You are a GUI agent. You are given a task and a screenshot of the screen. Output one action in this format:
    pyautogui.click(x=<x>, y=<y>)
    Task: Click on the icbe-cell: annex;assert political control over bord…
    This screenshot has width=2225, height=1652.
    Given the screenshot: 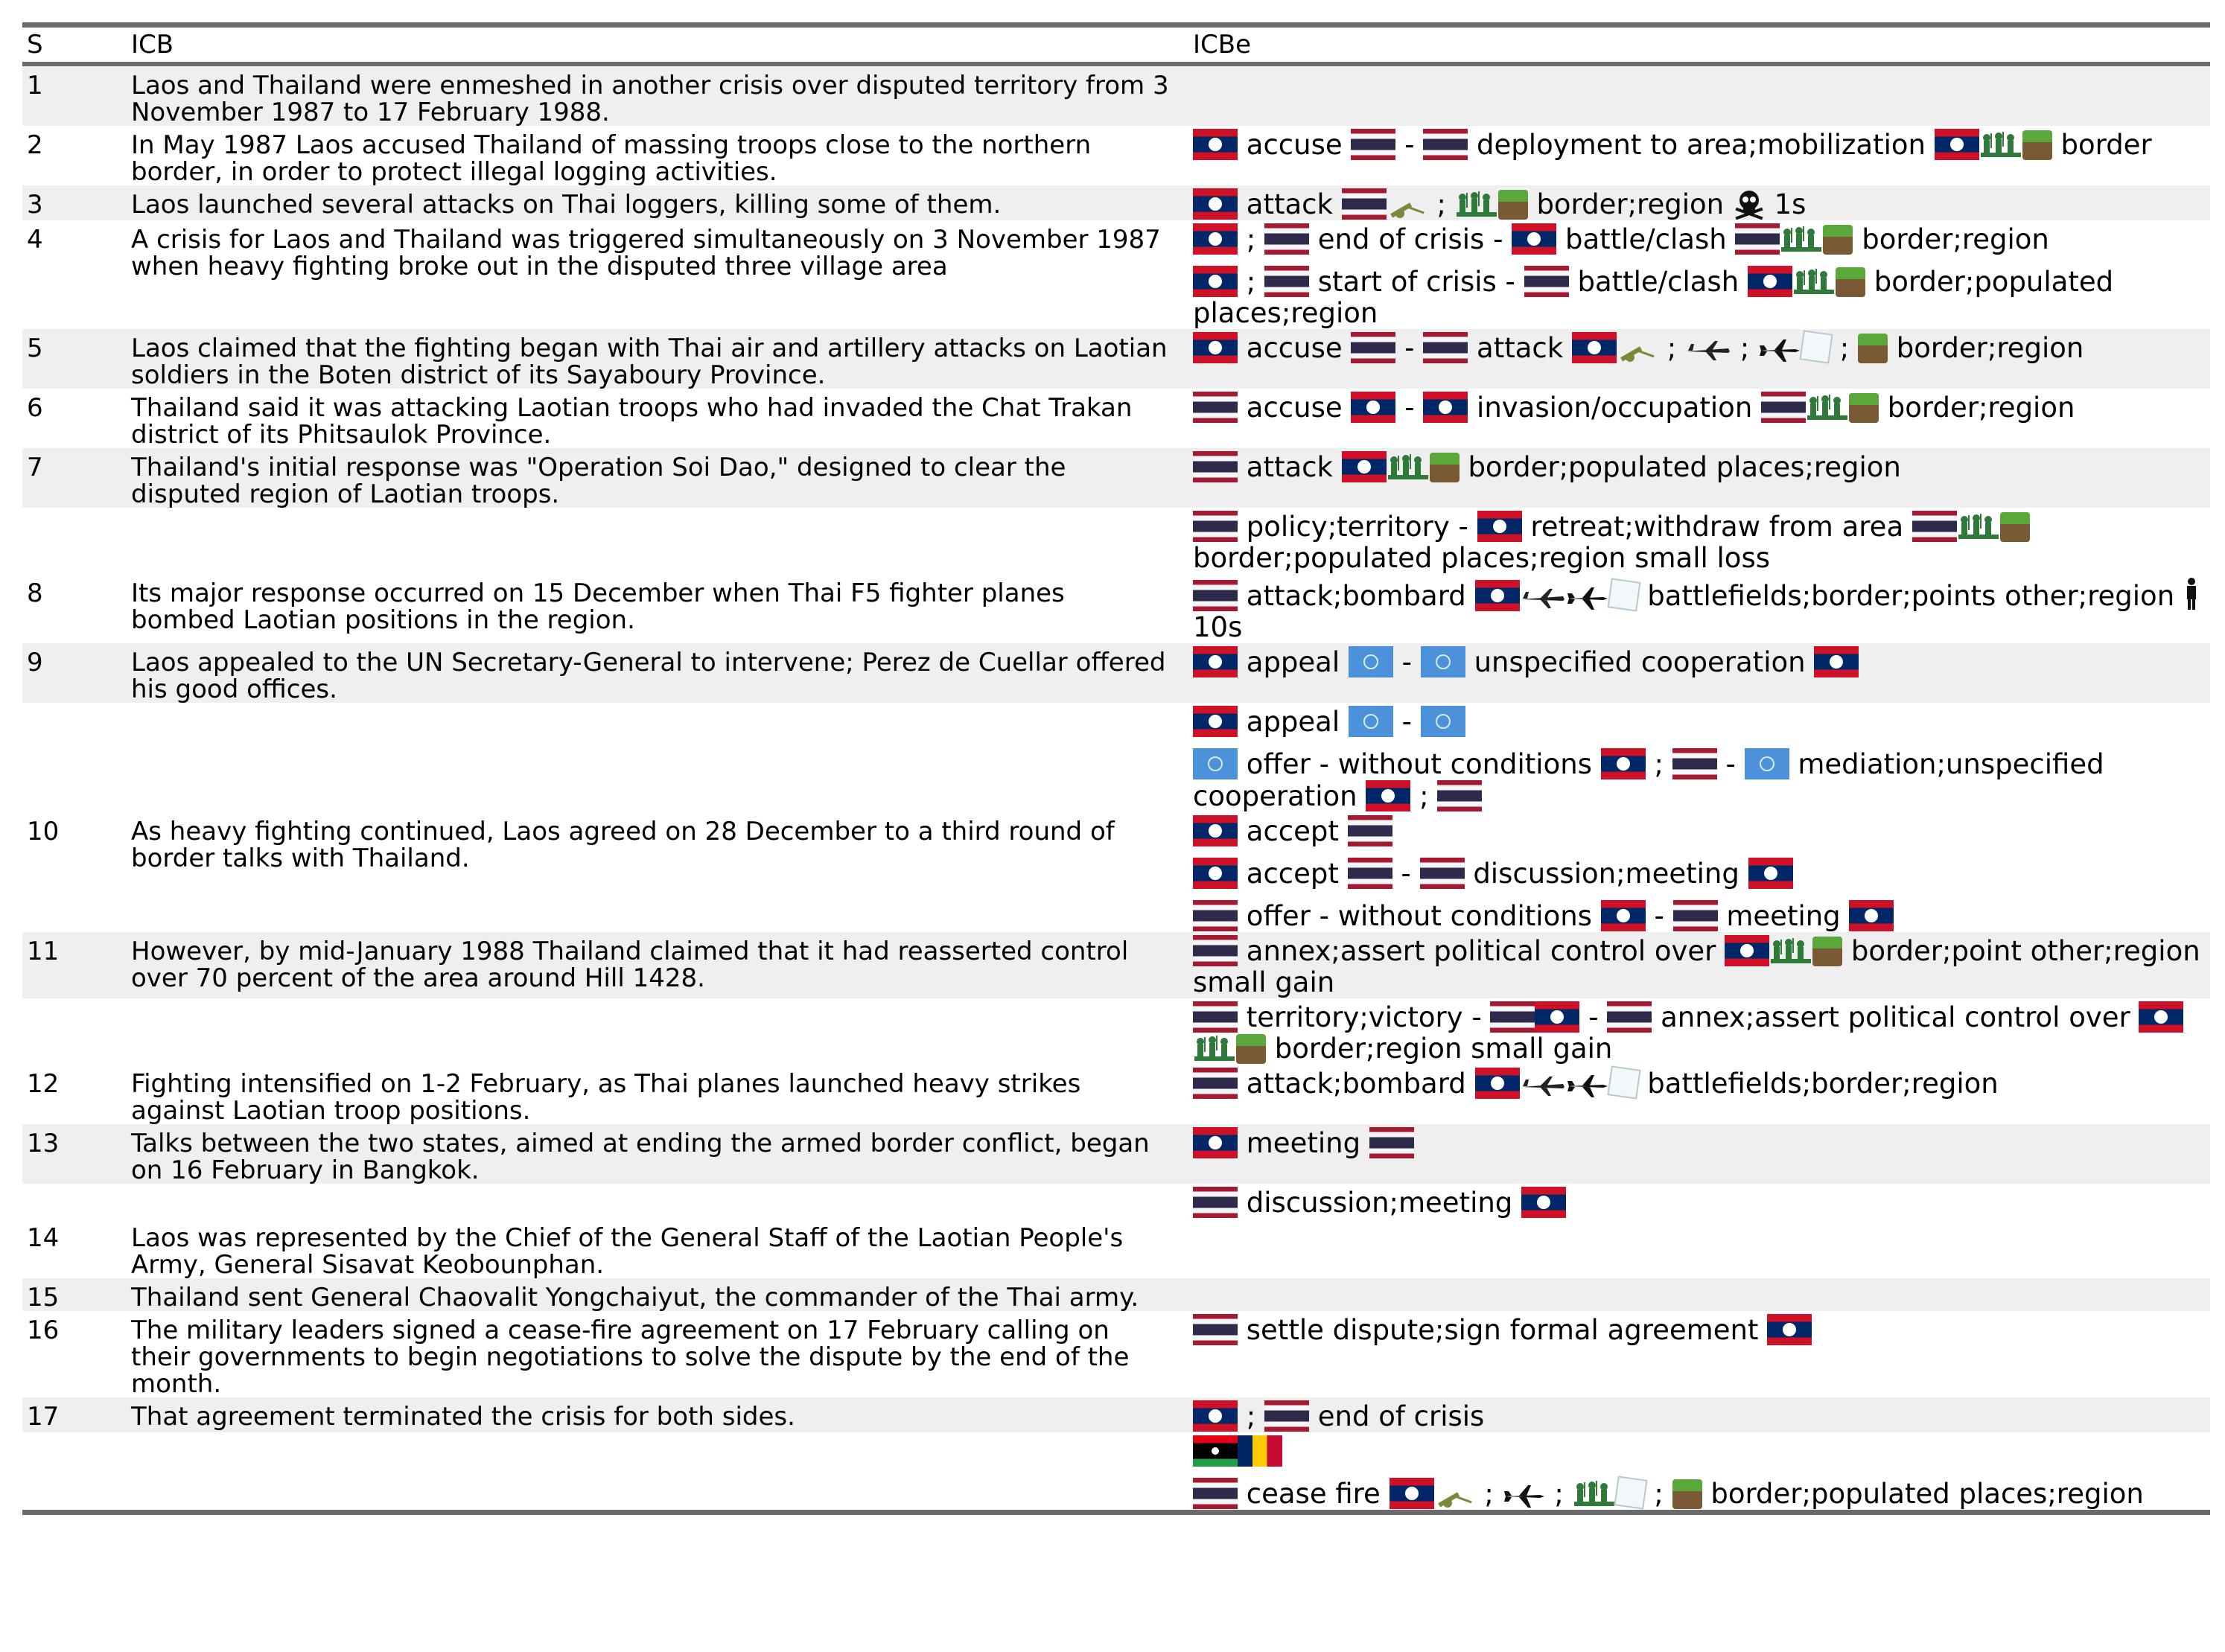 What is the action you would take?
    pyautogui.click(x=1699, y=965)
    